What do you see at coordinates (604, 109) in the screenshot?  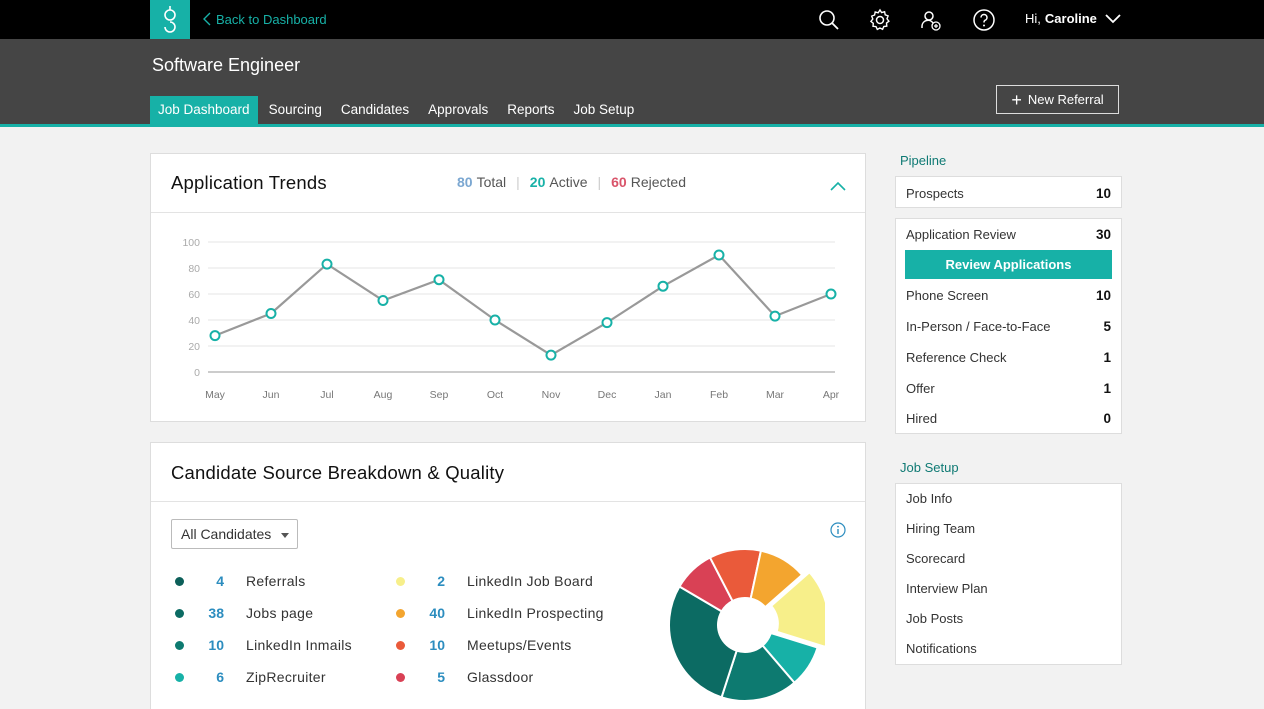 I see `tab-job-setup: Job Setup` at bounding box center [604, 109].